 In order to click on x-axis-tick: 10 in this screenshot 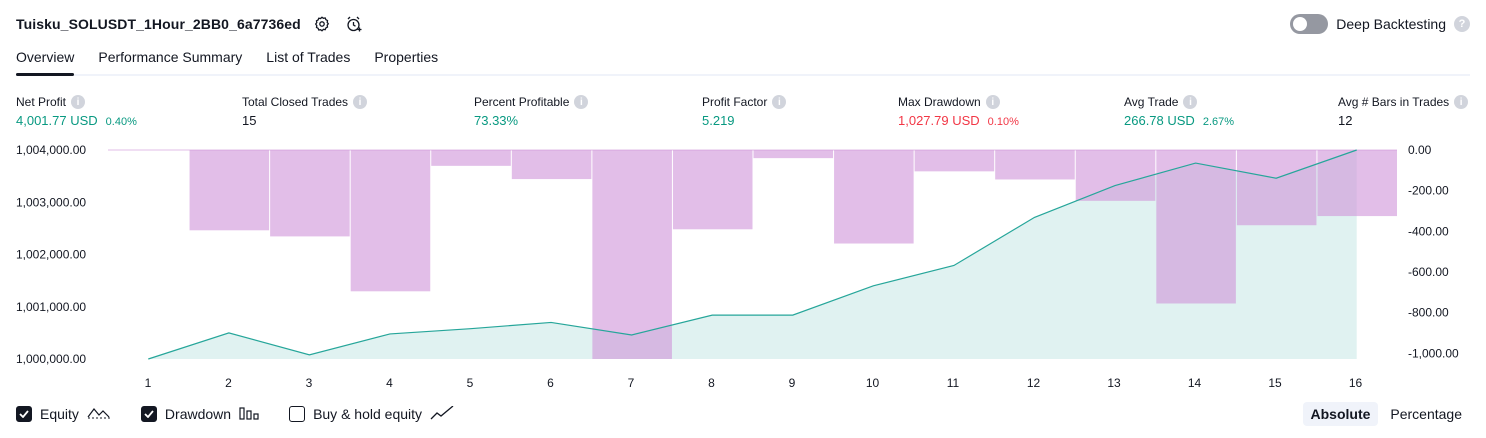, I will do `click(873, 383)`.